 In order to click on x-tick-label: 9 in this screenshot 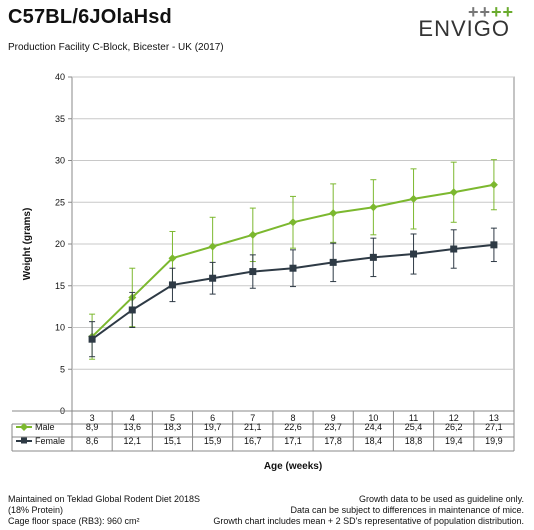, I will do `click(333, 418)`.